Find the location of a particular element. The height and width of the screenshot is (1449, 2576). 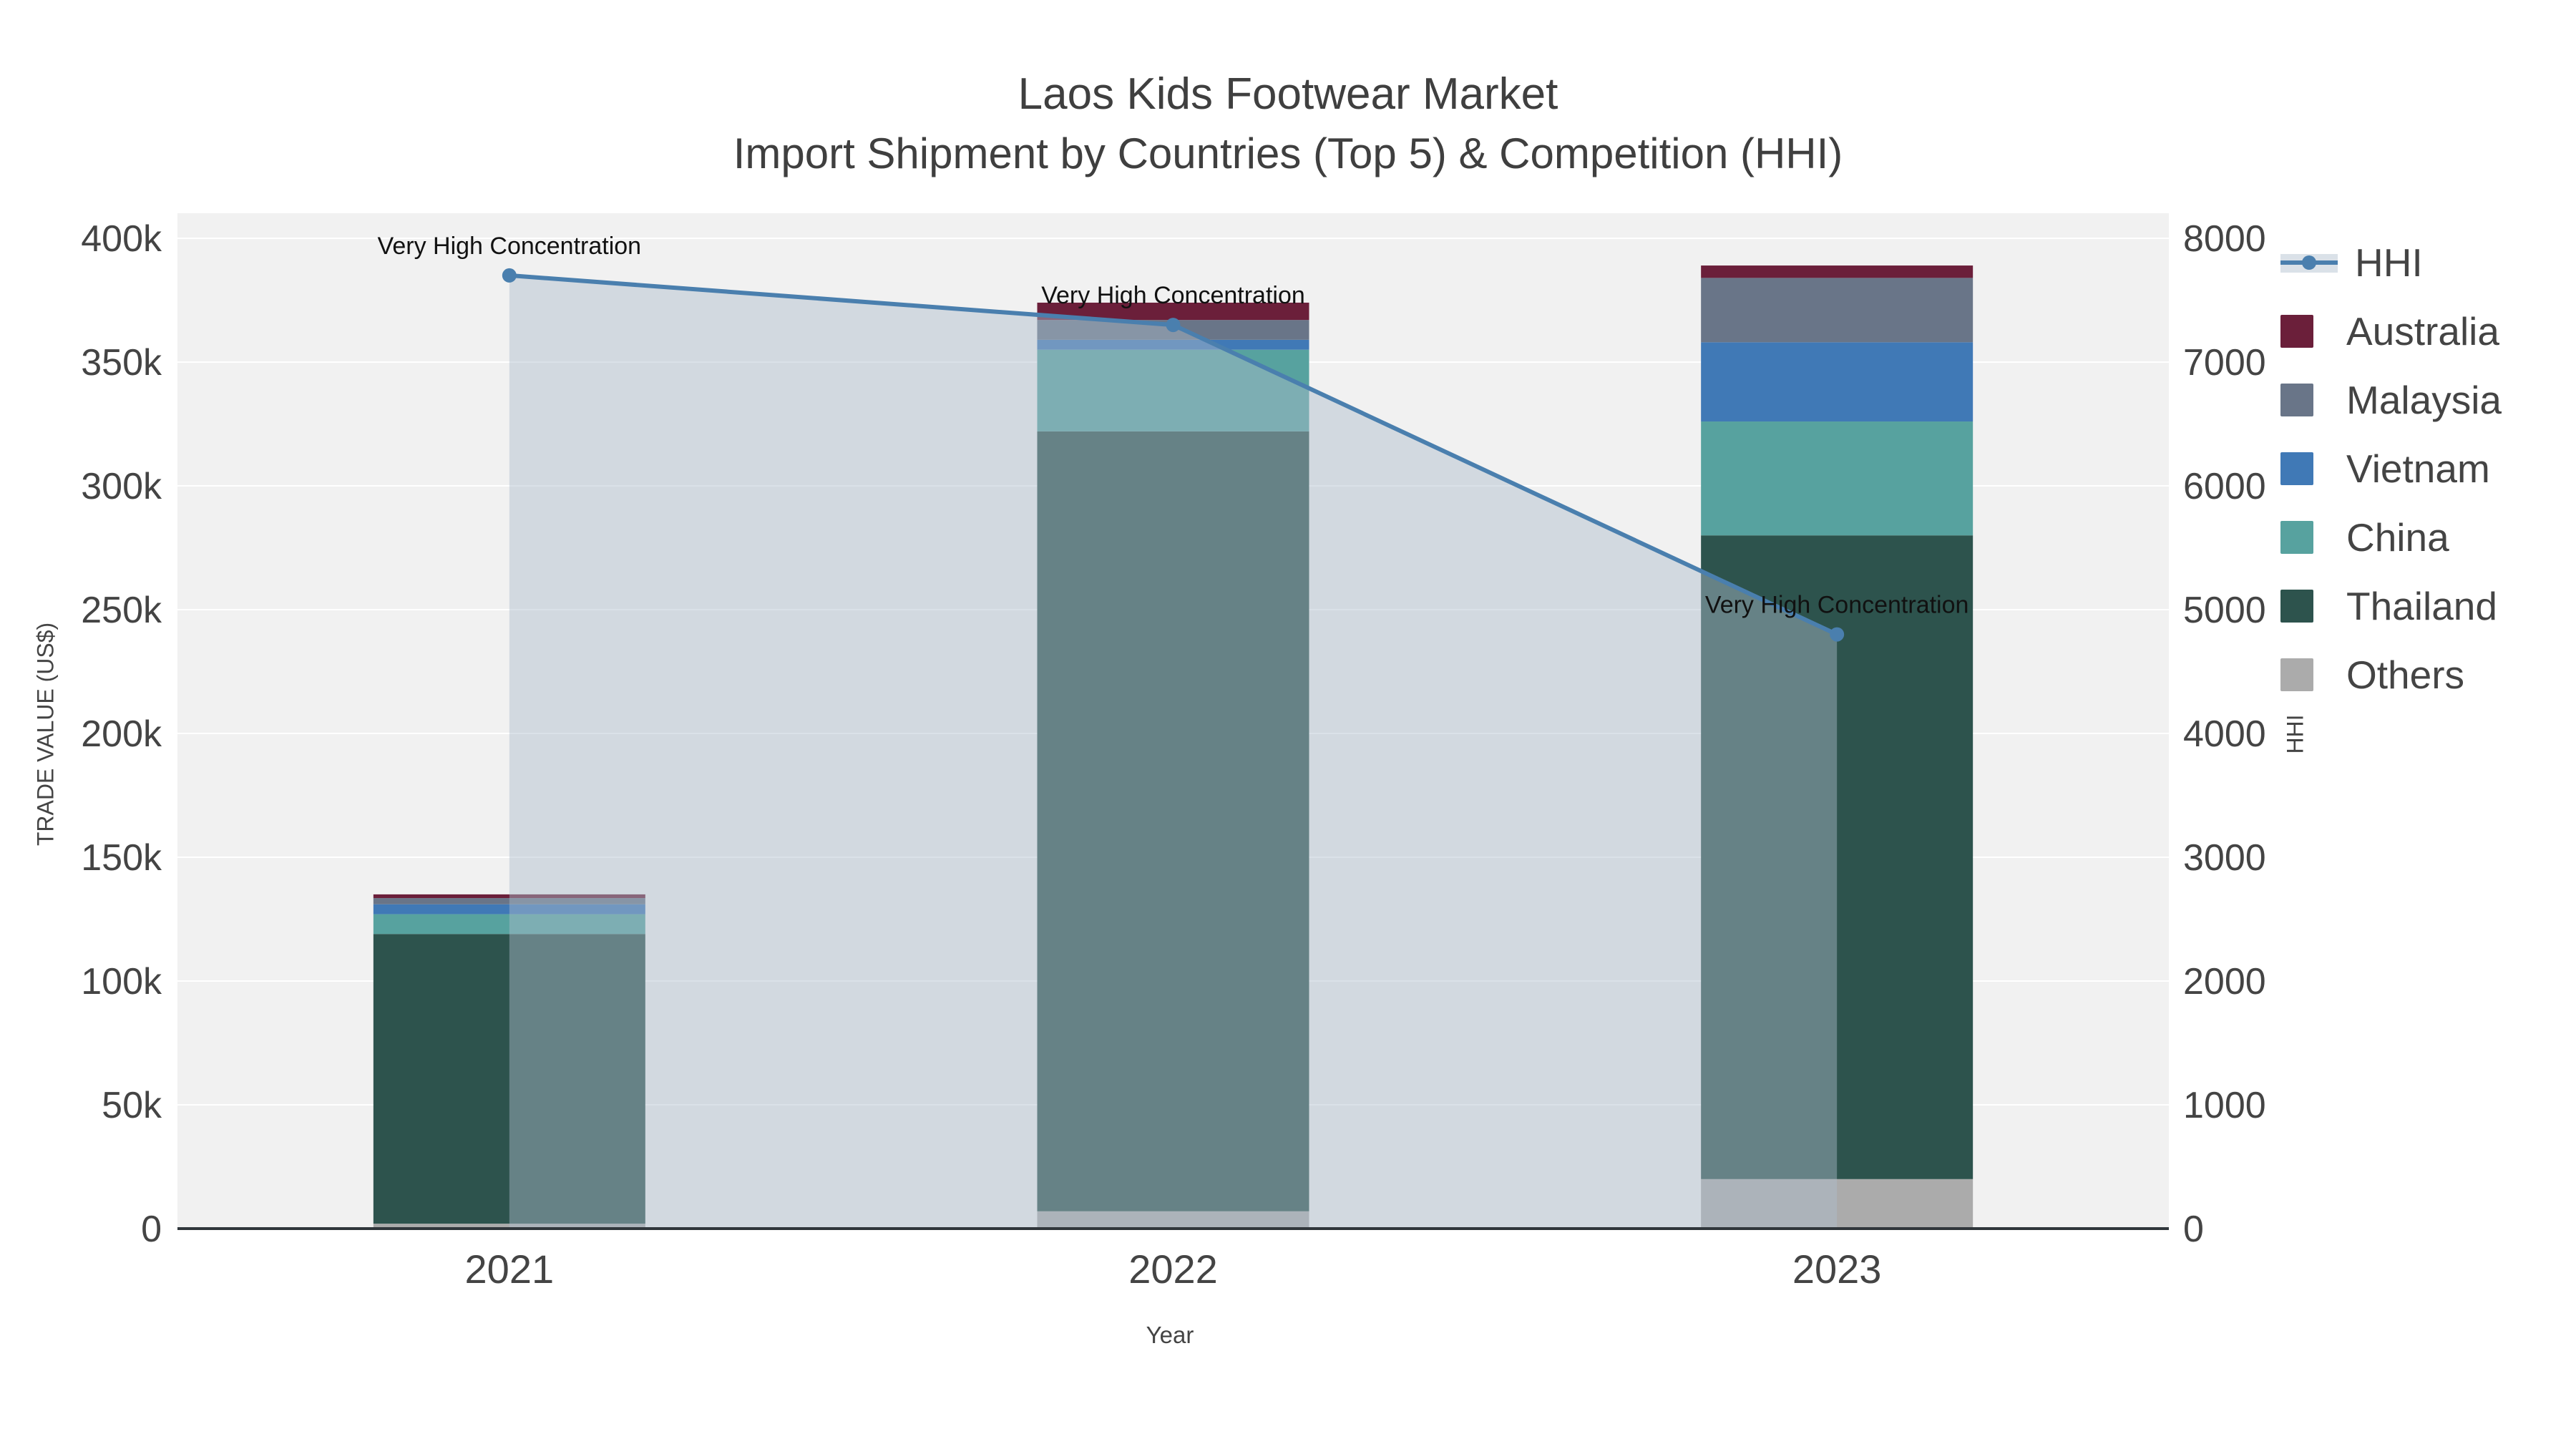

annotation-2023: Very High Concentration is located at coordinates (1837, 605).